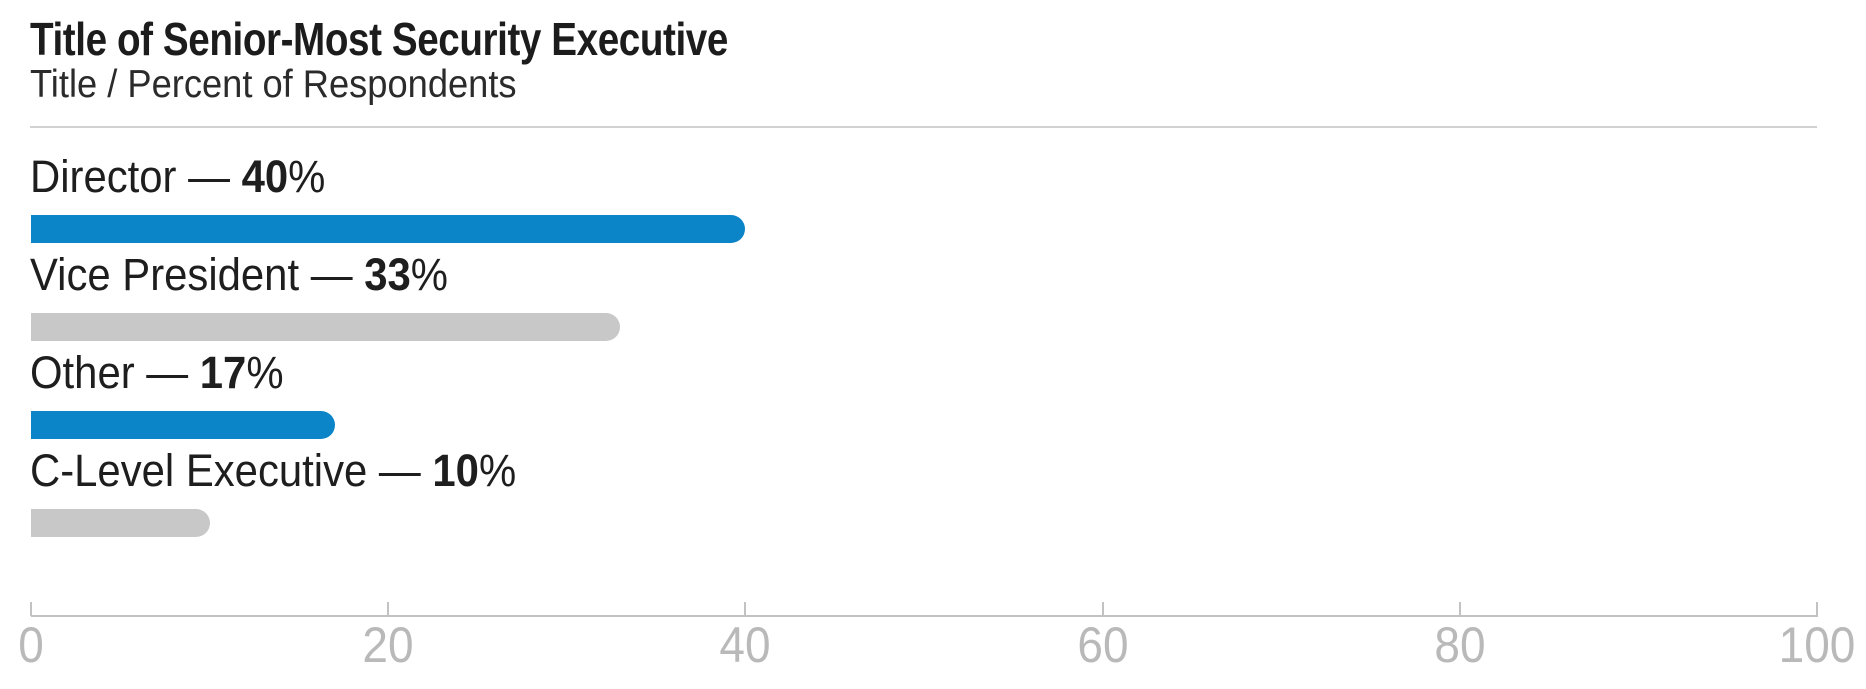 This screenshot has width=1866, height=689. I want to click on x-axis-tick-label: 40, so click(745, 645).